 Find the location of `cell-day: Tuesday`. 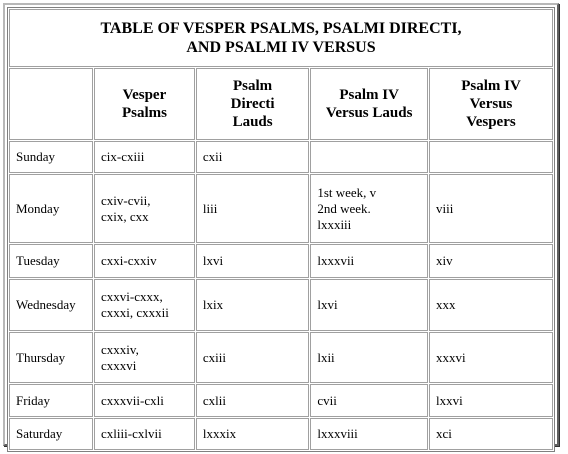

cell-day: Tuesday is located at coordinates (51, 261).